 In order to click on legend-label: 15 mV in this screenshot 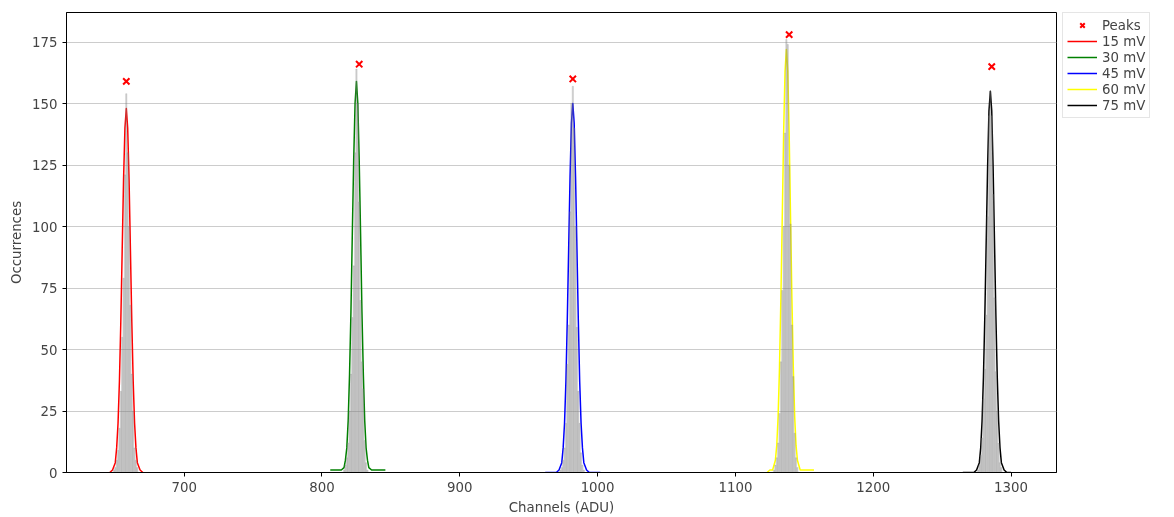, I will do `click(1124, 41)`.